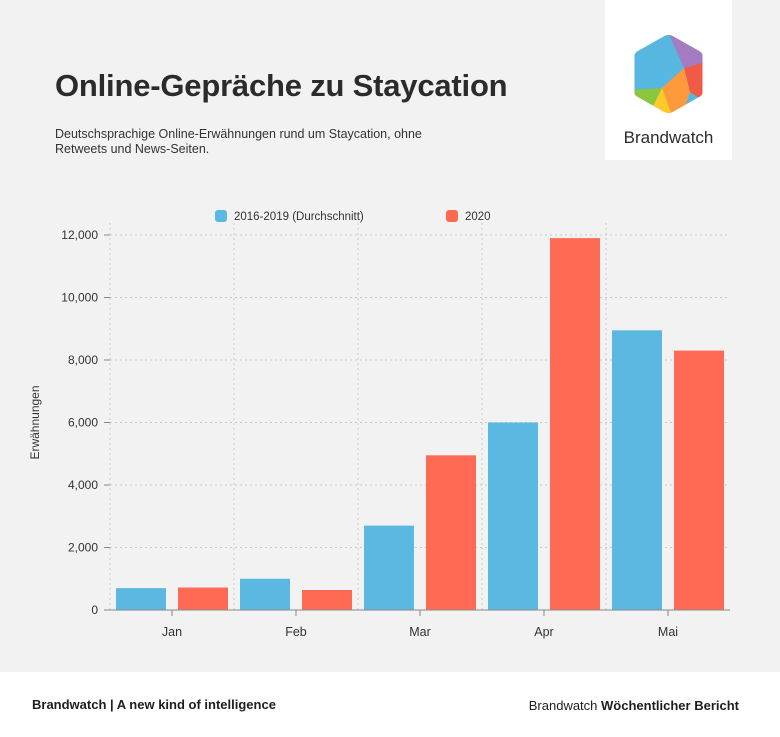 The image size is (780, 737). What do you see at coordinates (668, 632) in the screenshot?
I see `x-tick-label: Mai` at bounding box center [668, 632].